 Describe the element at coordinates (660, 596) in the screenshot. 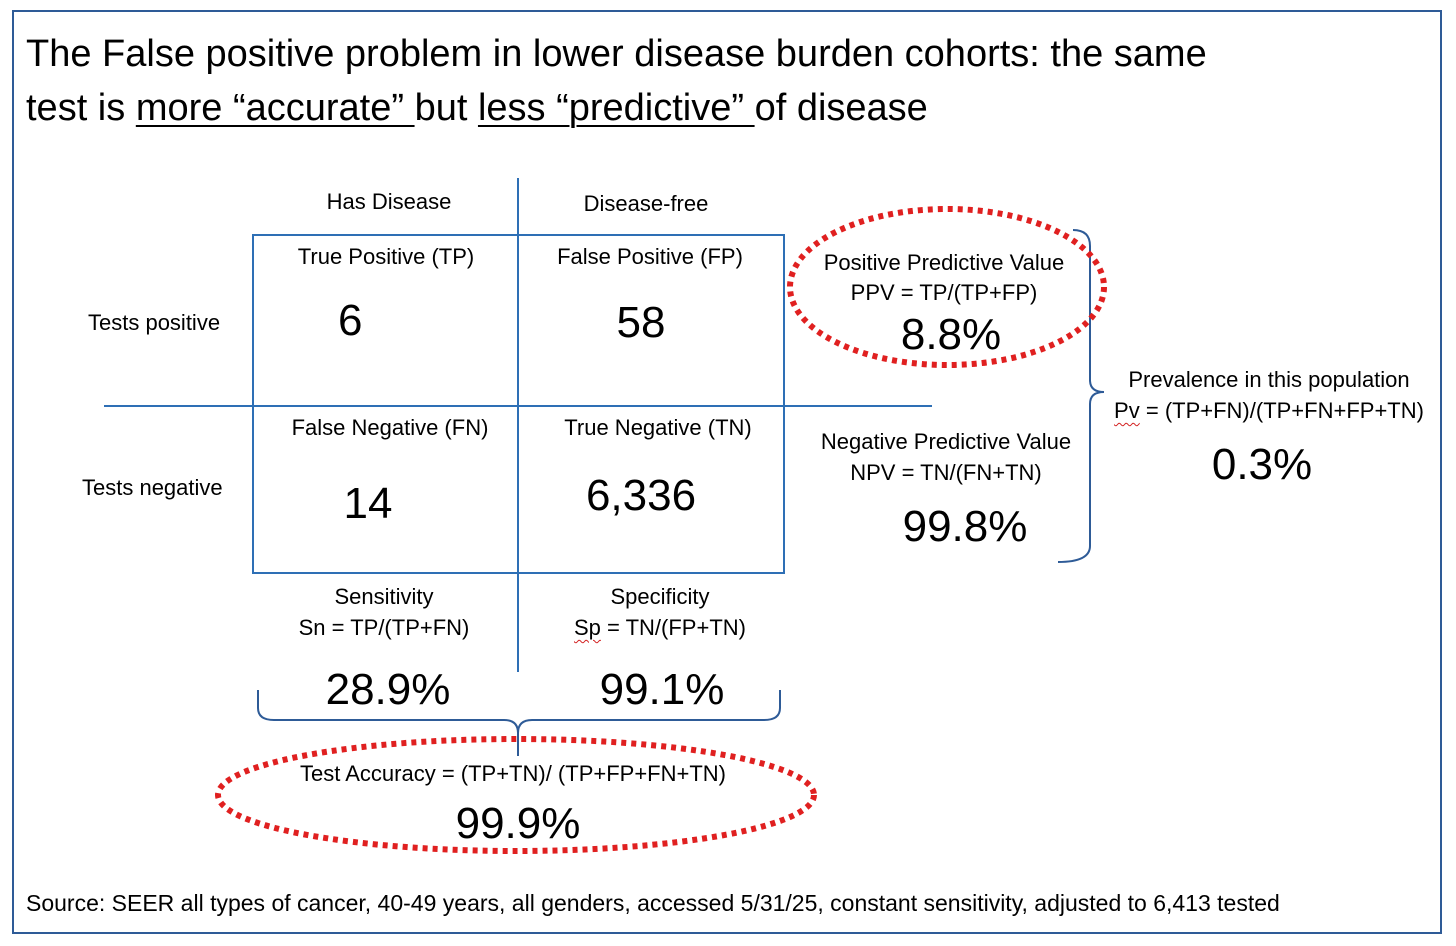

I see `specificity-title: Specificity` at that location.